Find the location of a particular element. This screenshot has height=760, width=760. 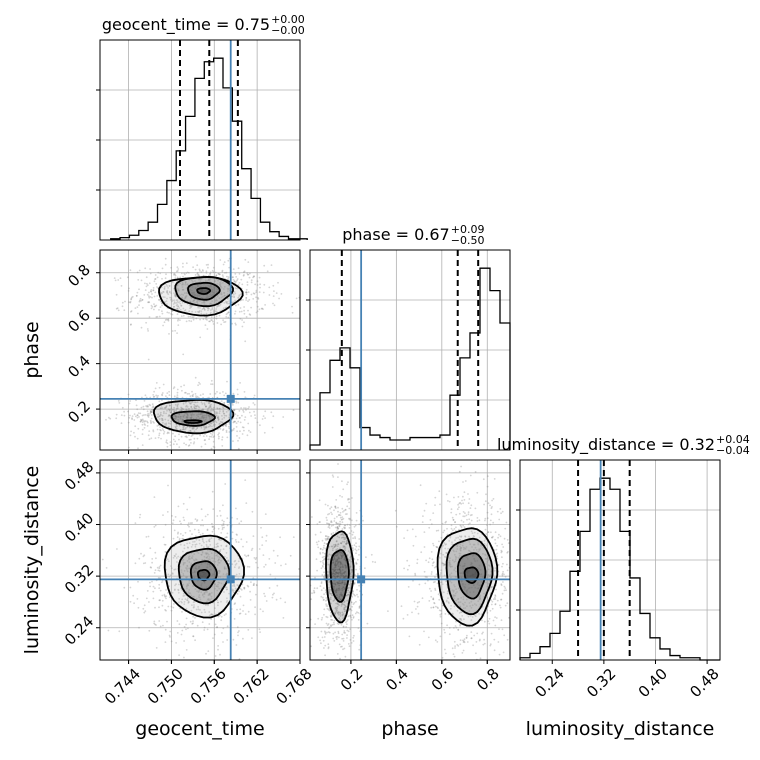

y-tick-labels-luminosity_distance: 0.24 0.32 0.40 0.48 is located at coordinates (79, 553).